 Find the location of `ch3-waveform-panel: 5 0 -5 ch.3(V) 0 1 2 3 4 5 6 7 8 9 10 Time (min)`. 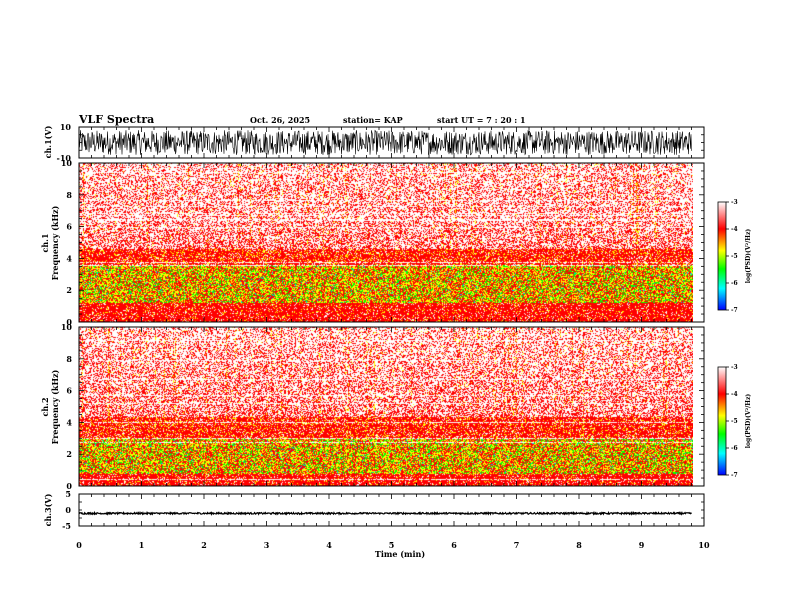

ch3-waveform-panel: 5 0 -5 ch.3(V) 0 1 2 3 4 5 6 7 8 9 10 Time (min) is located at coordinates (376, 524).